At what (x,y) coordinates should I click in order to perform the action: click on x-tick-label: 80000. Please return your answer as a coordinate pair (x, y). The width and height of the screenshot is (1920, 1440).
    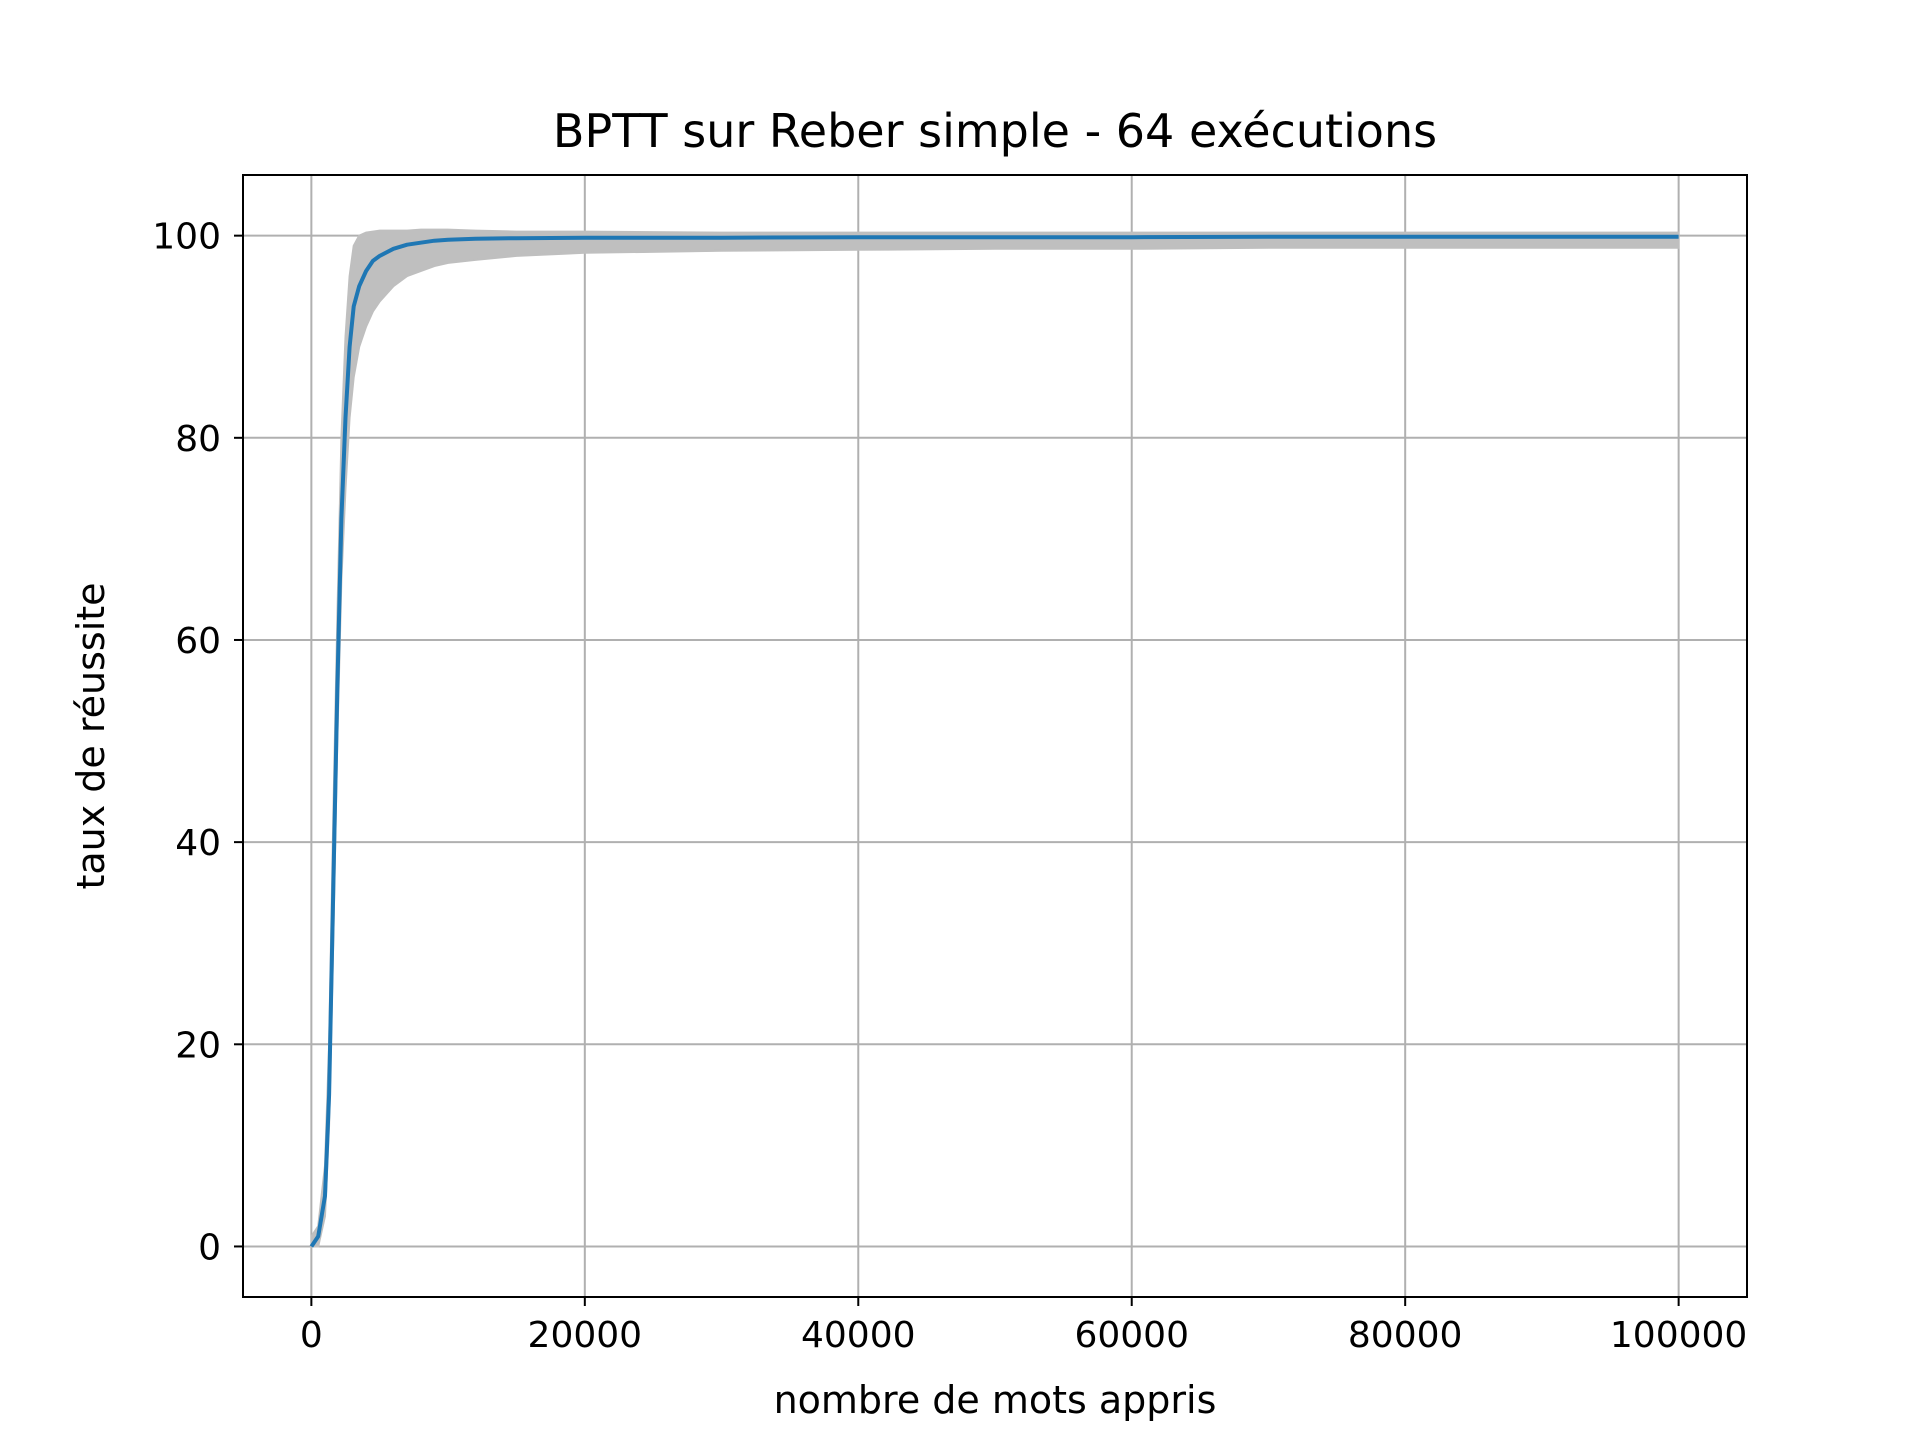
    Looking at the image, I should click on (1405, 1335).